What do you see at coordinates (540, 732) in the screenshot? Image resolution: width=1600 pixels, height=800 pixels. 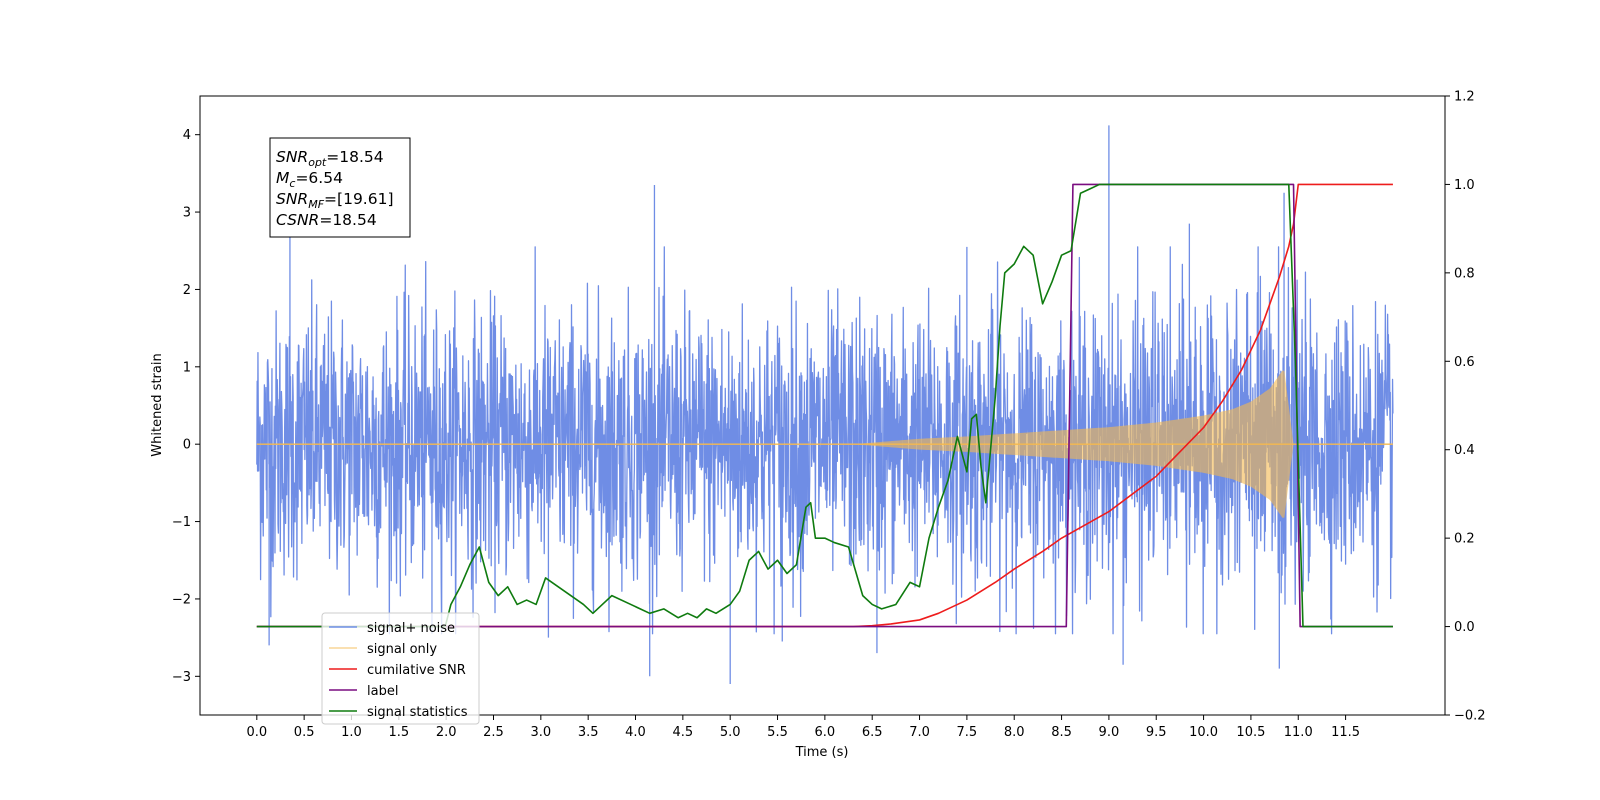 I see `x-tick-label: 3.0` at bounding box center [540, 732].